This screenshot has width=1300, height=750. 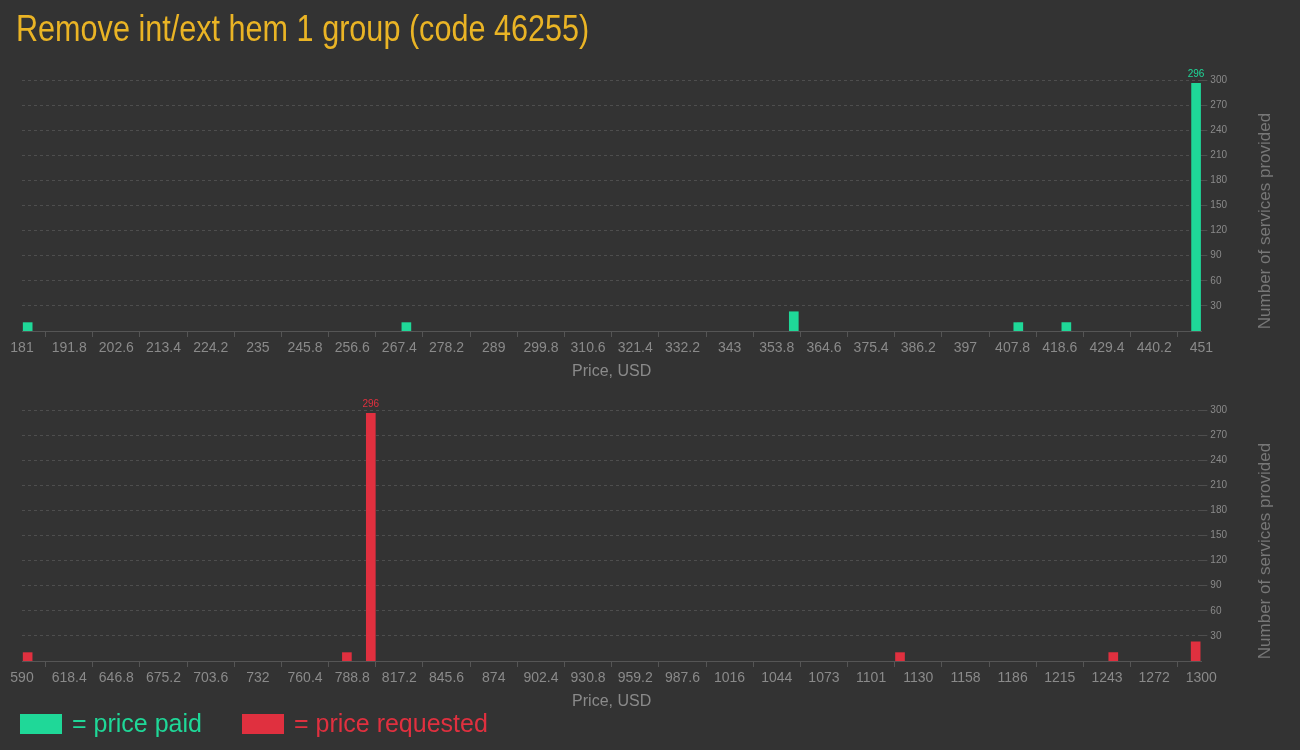 What do you see at coordinates (918, 347) in the screenshot?
I see `x-tick-label: 386.2` at bounding box center [918, 347].